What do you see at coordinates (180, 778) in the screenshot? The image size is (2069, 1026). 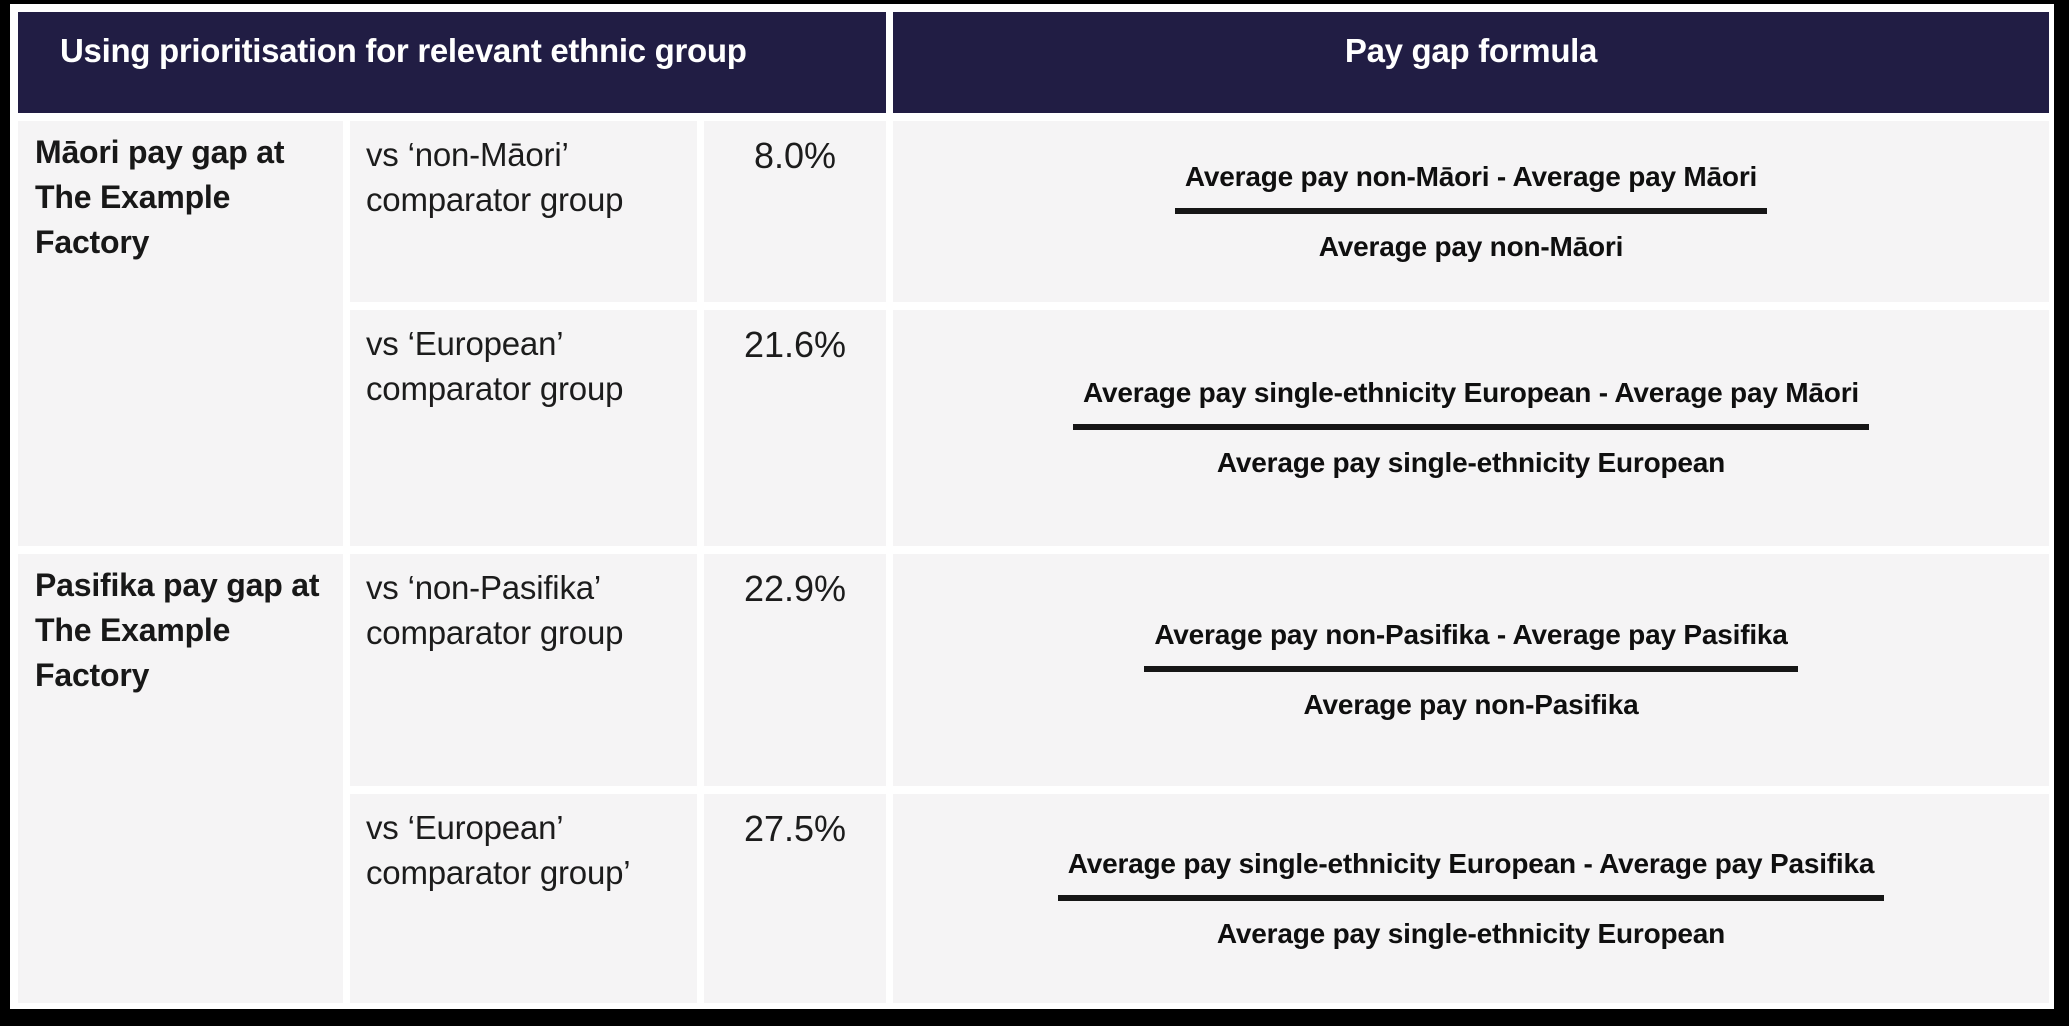 I see `row-group-label-pasifika: Pasifika pay gap at The Example Factory` at bounding box center [180, 778].